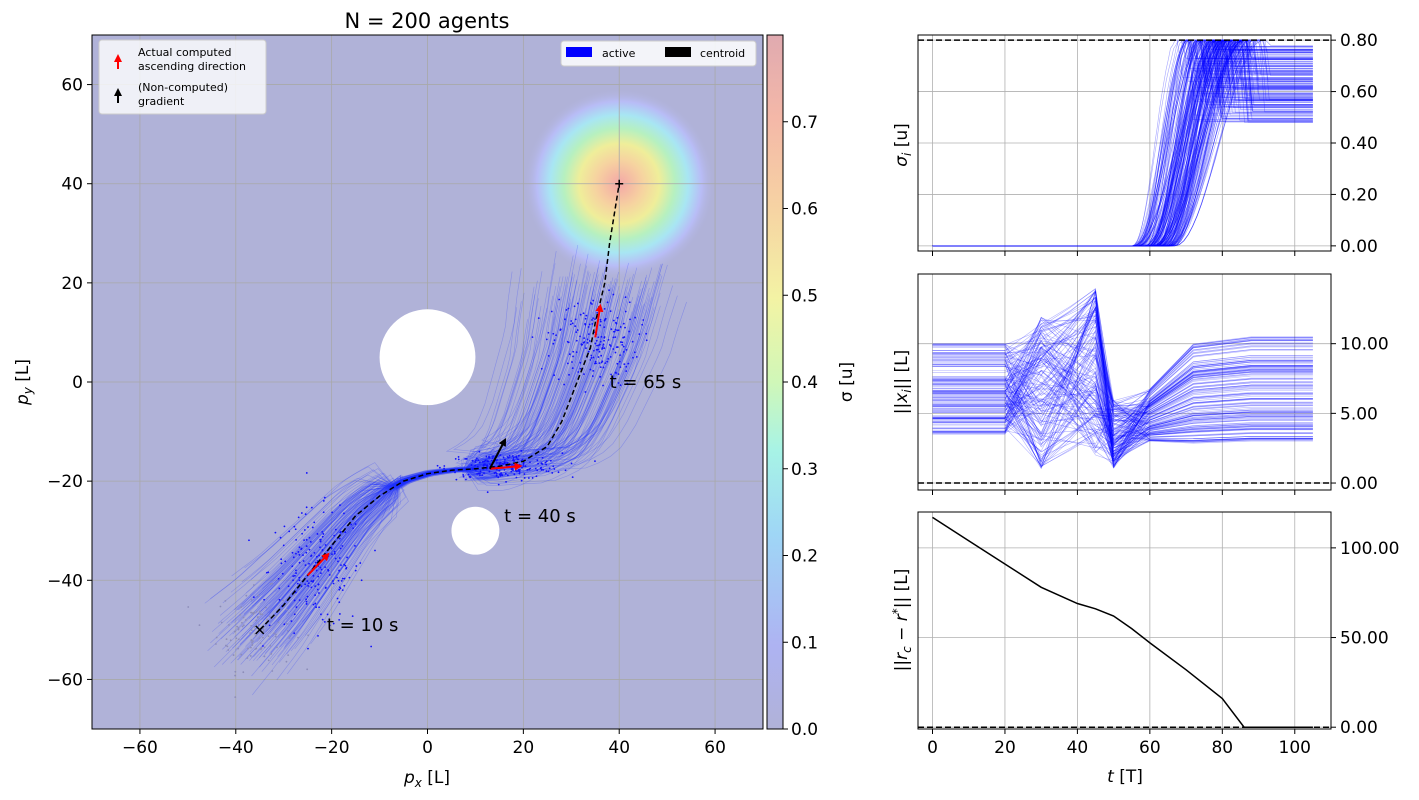  Describe the element at coordinates (619, 748) in the screenshot. I see `x-tick-label: 40` at that location.